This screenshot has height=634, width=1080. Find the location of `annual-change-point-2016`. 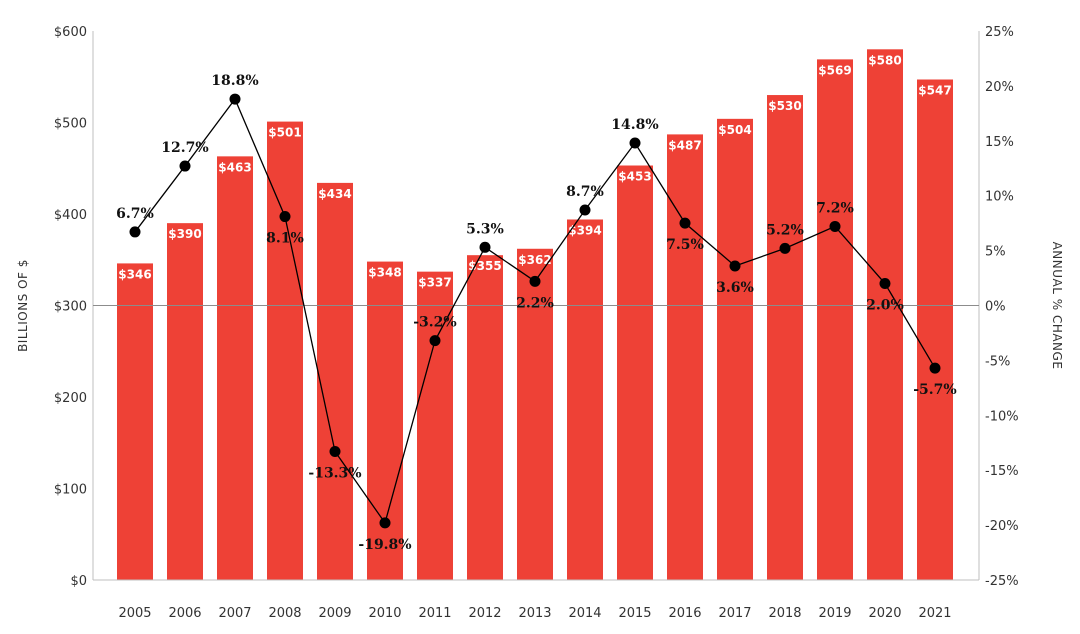

annual-change-point-2016 is located at coordinates (685, 223).